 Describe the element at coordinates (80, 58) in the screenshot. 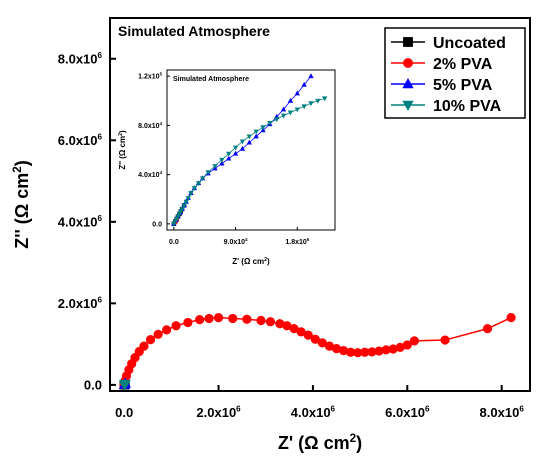

I see `y-tick-label: 8.0x10⁶` at that location.